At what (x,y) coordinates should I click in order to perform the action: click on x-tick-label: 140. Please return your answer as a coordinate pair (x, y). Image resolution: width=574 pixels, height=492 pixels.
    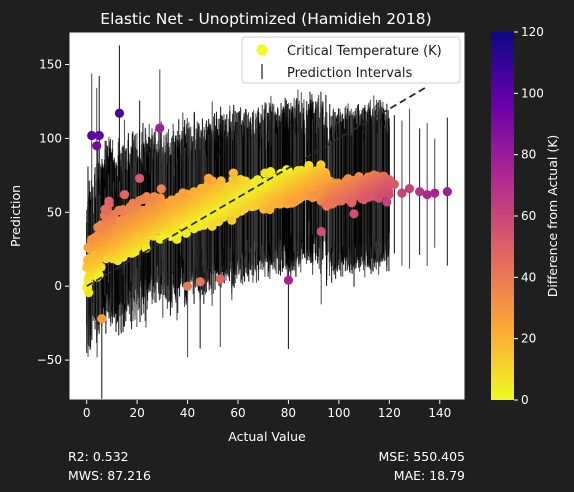
    Looking at the image, I should click on (439, 413).